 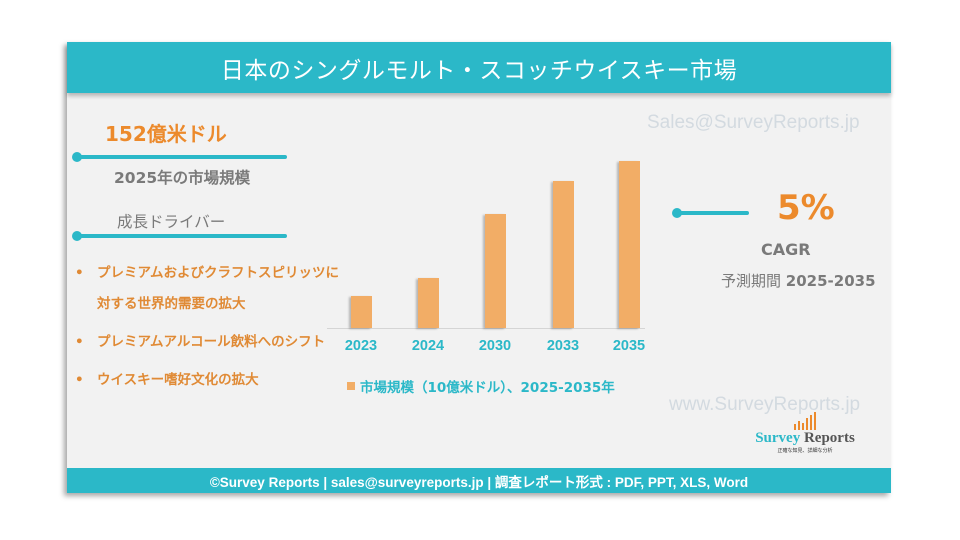 I want to click on driver-item: • プレミアムおよびクラフトスピリッツに対する世界的需要の拡大, so click(x=210, y=289).